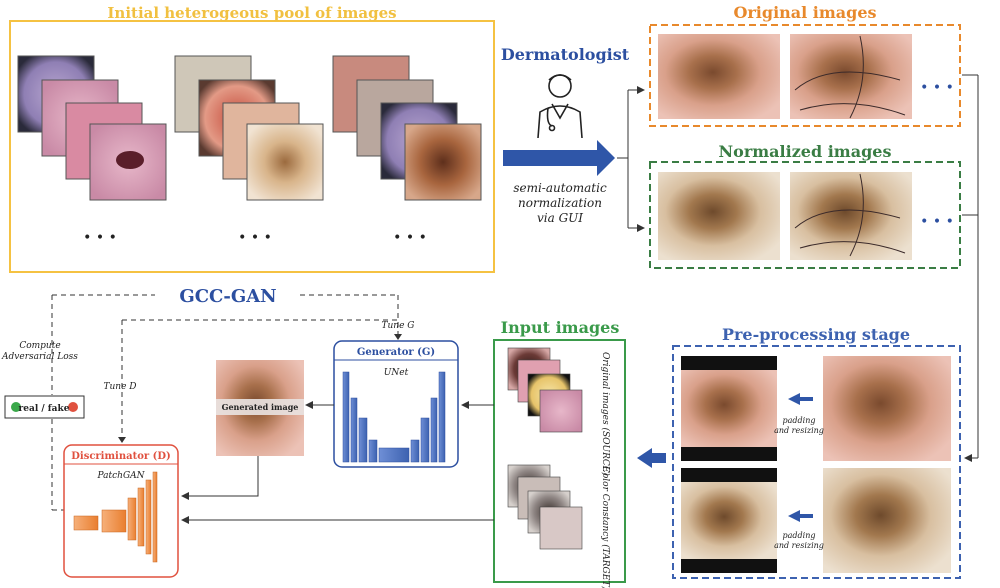 The image size is (1000, 588). What do you see at coordinates (396, 352) in the screenshot?
I see `generator-title: Generator (G)` at bounding box center [396, 352].